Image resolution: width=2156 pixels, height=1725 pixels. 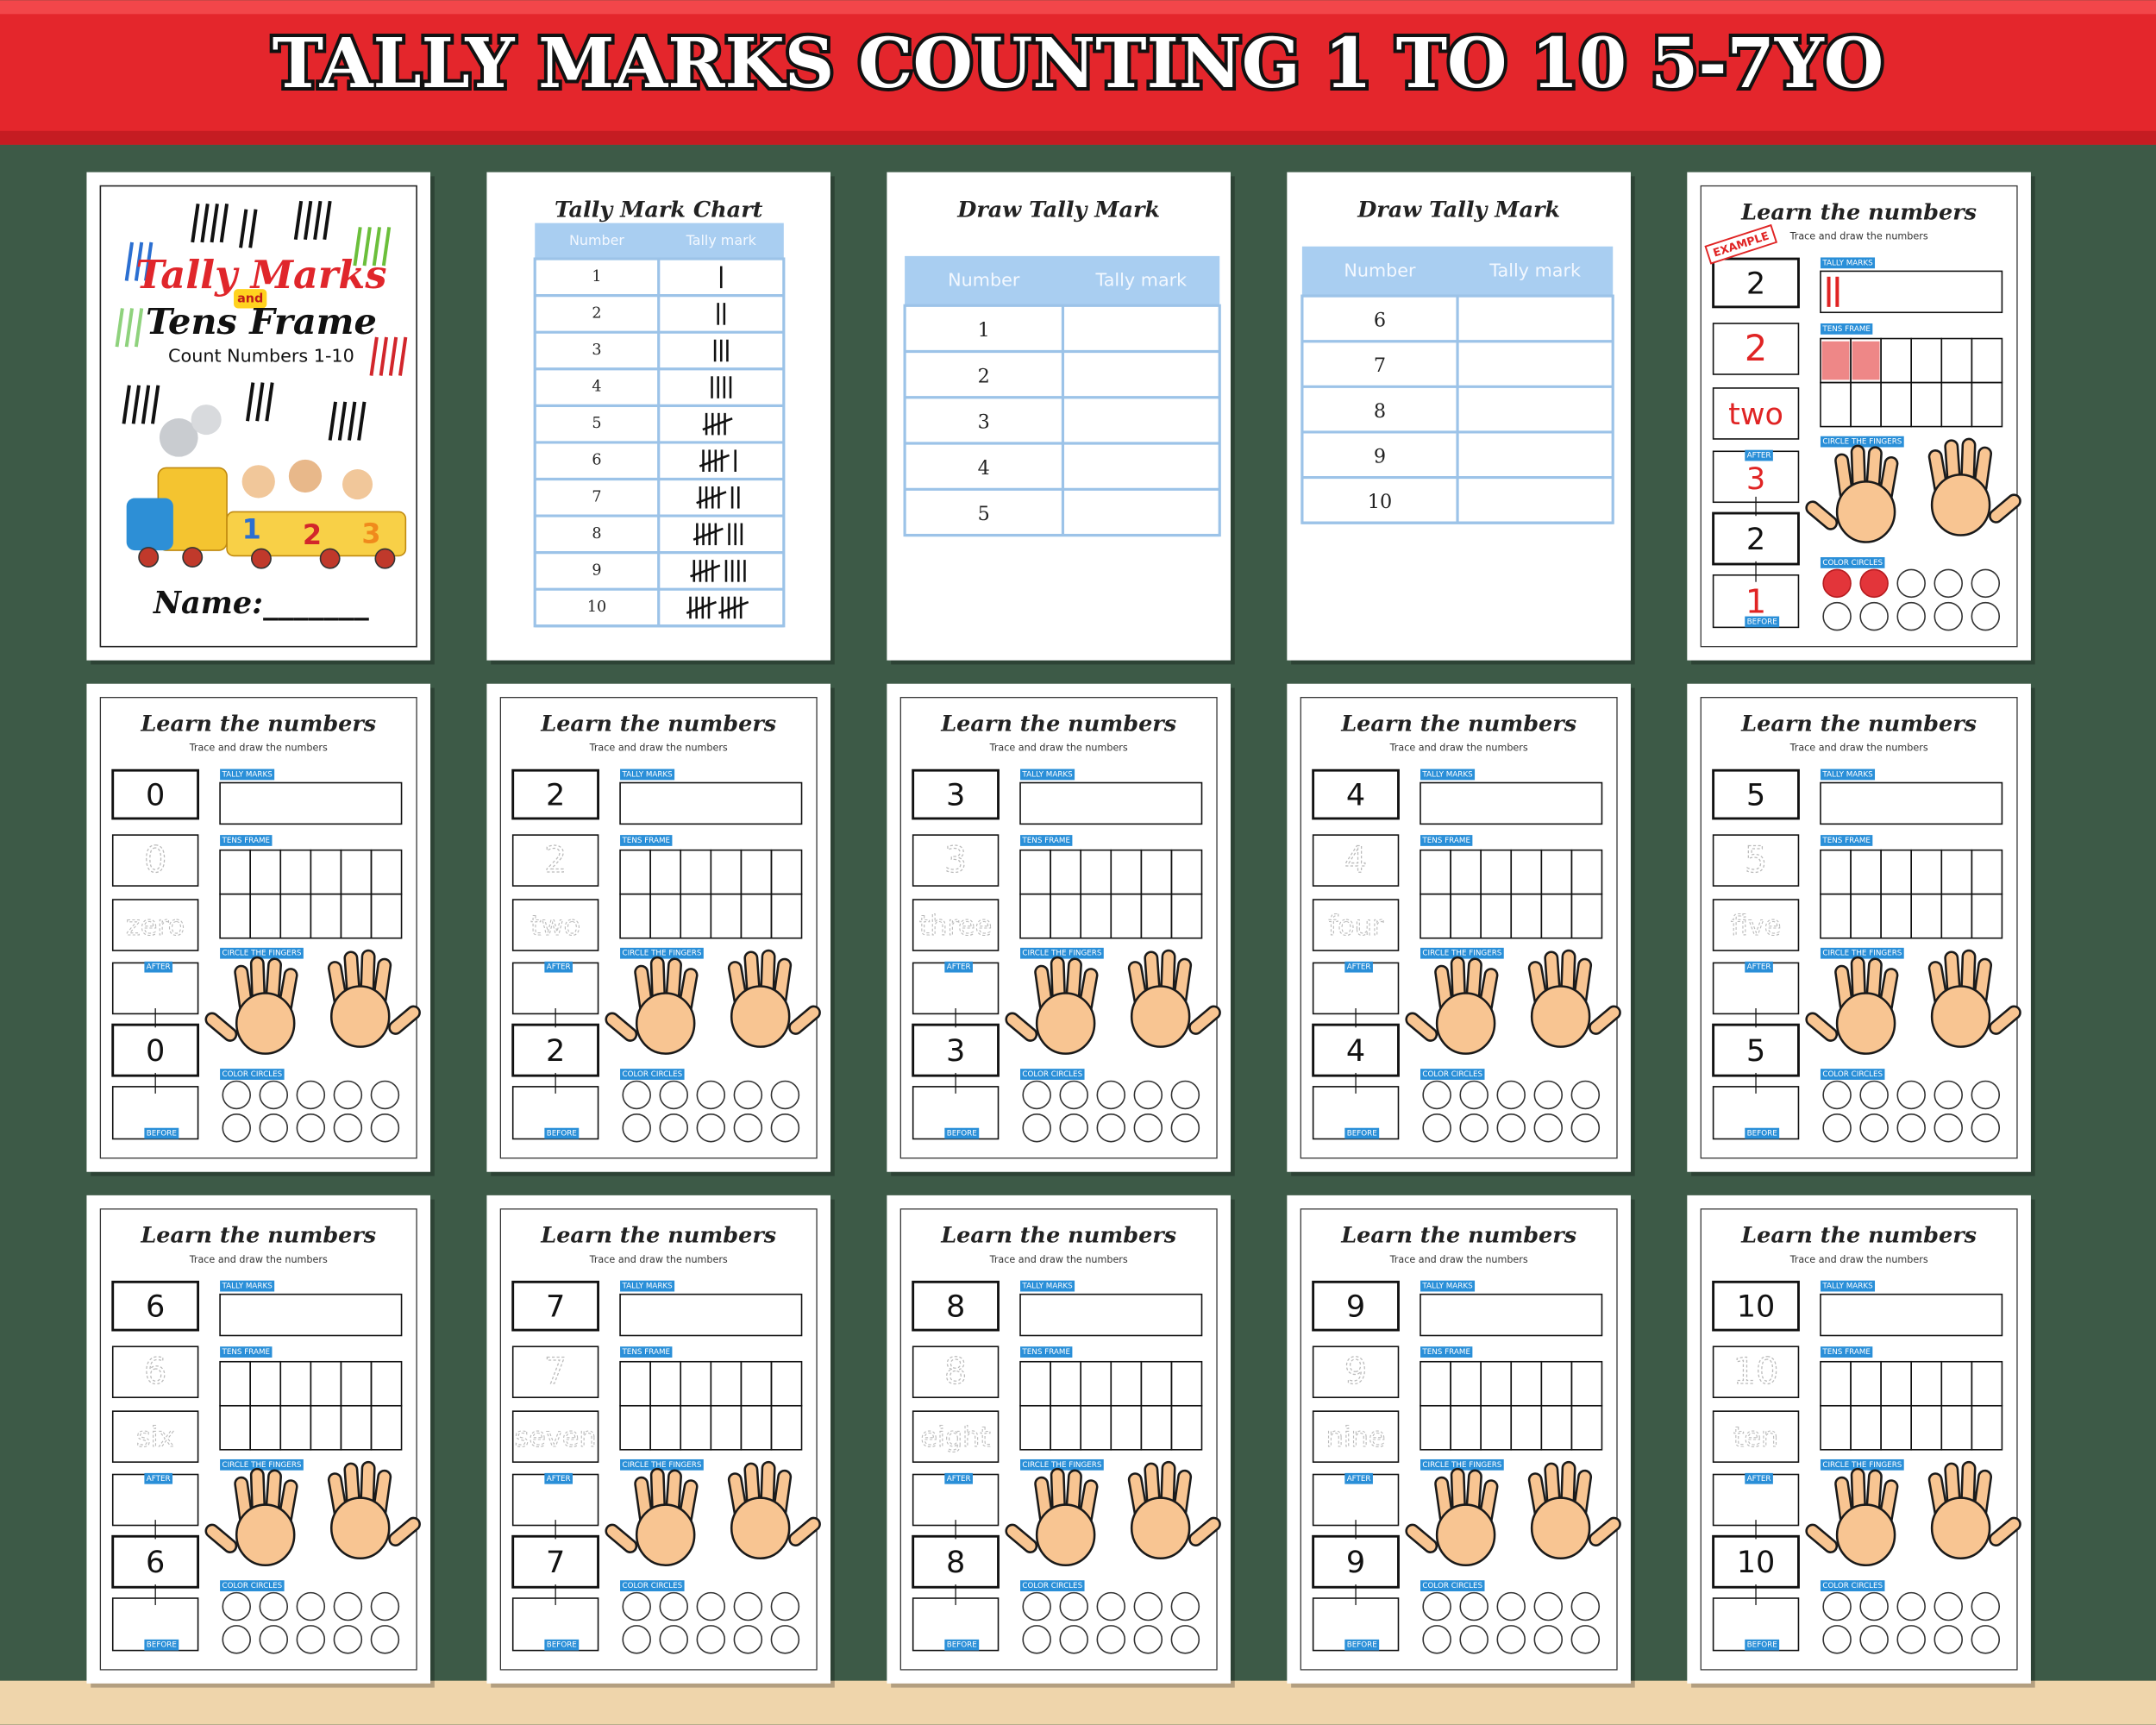 What do you see at coordinates (258, 1236) in the screenshot?
I see `page-title: Learn the numbers` at bounding box center [258, 1236].